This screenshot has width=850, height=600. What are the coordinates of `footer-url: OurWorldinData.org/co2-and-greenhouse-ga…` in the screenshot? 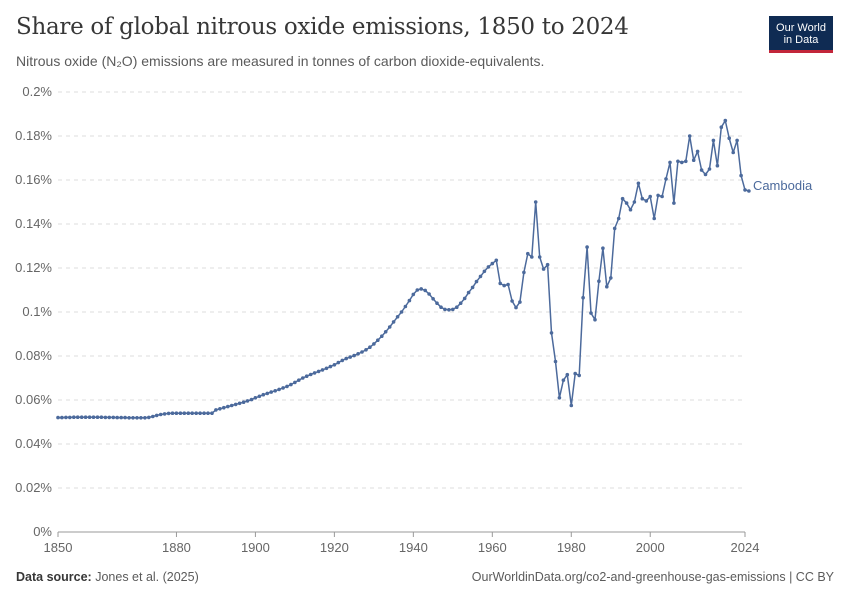 It's located at (652, 577).